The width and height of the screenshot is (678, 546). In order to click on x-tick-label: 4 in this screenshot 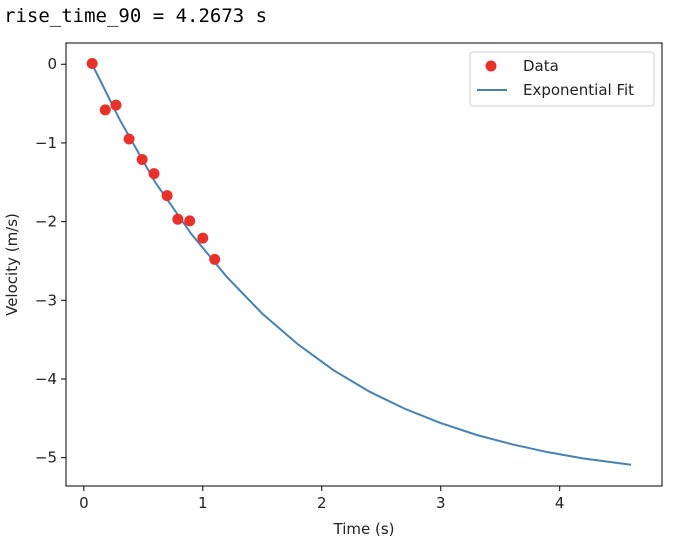, I will do `click(560, 503)`.